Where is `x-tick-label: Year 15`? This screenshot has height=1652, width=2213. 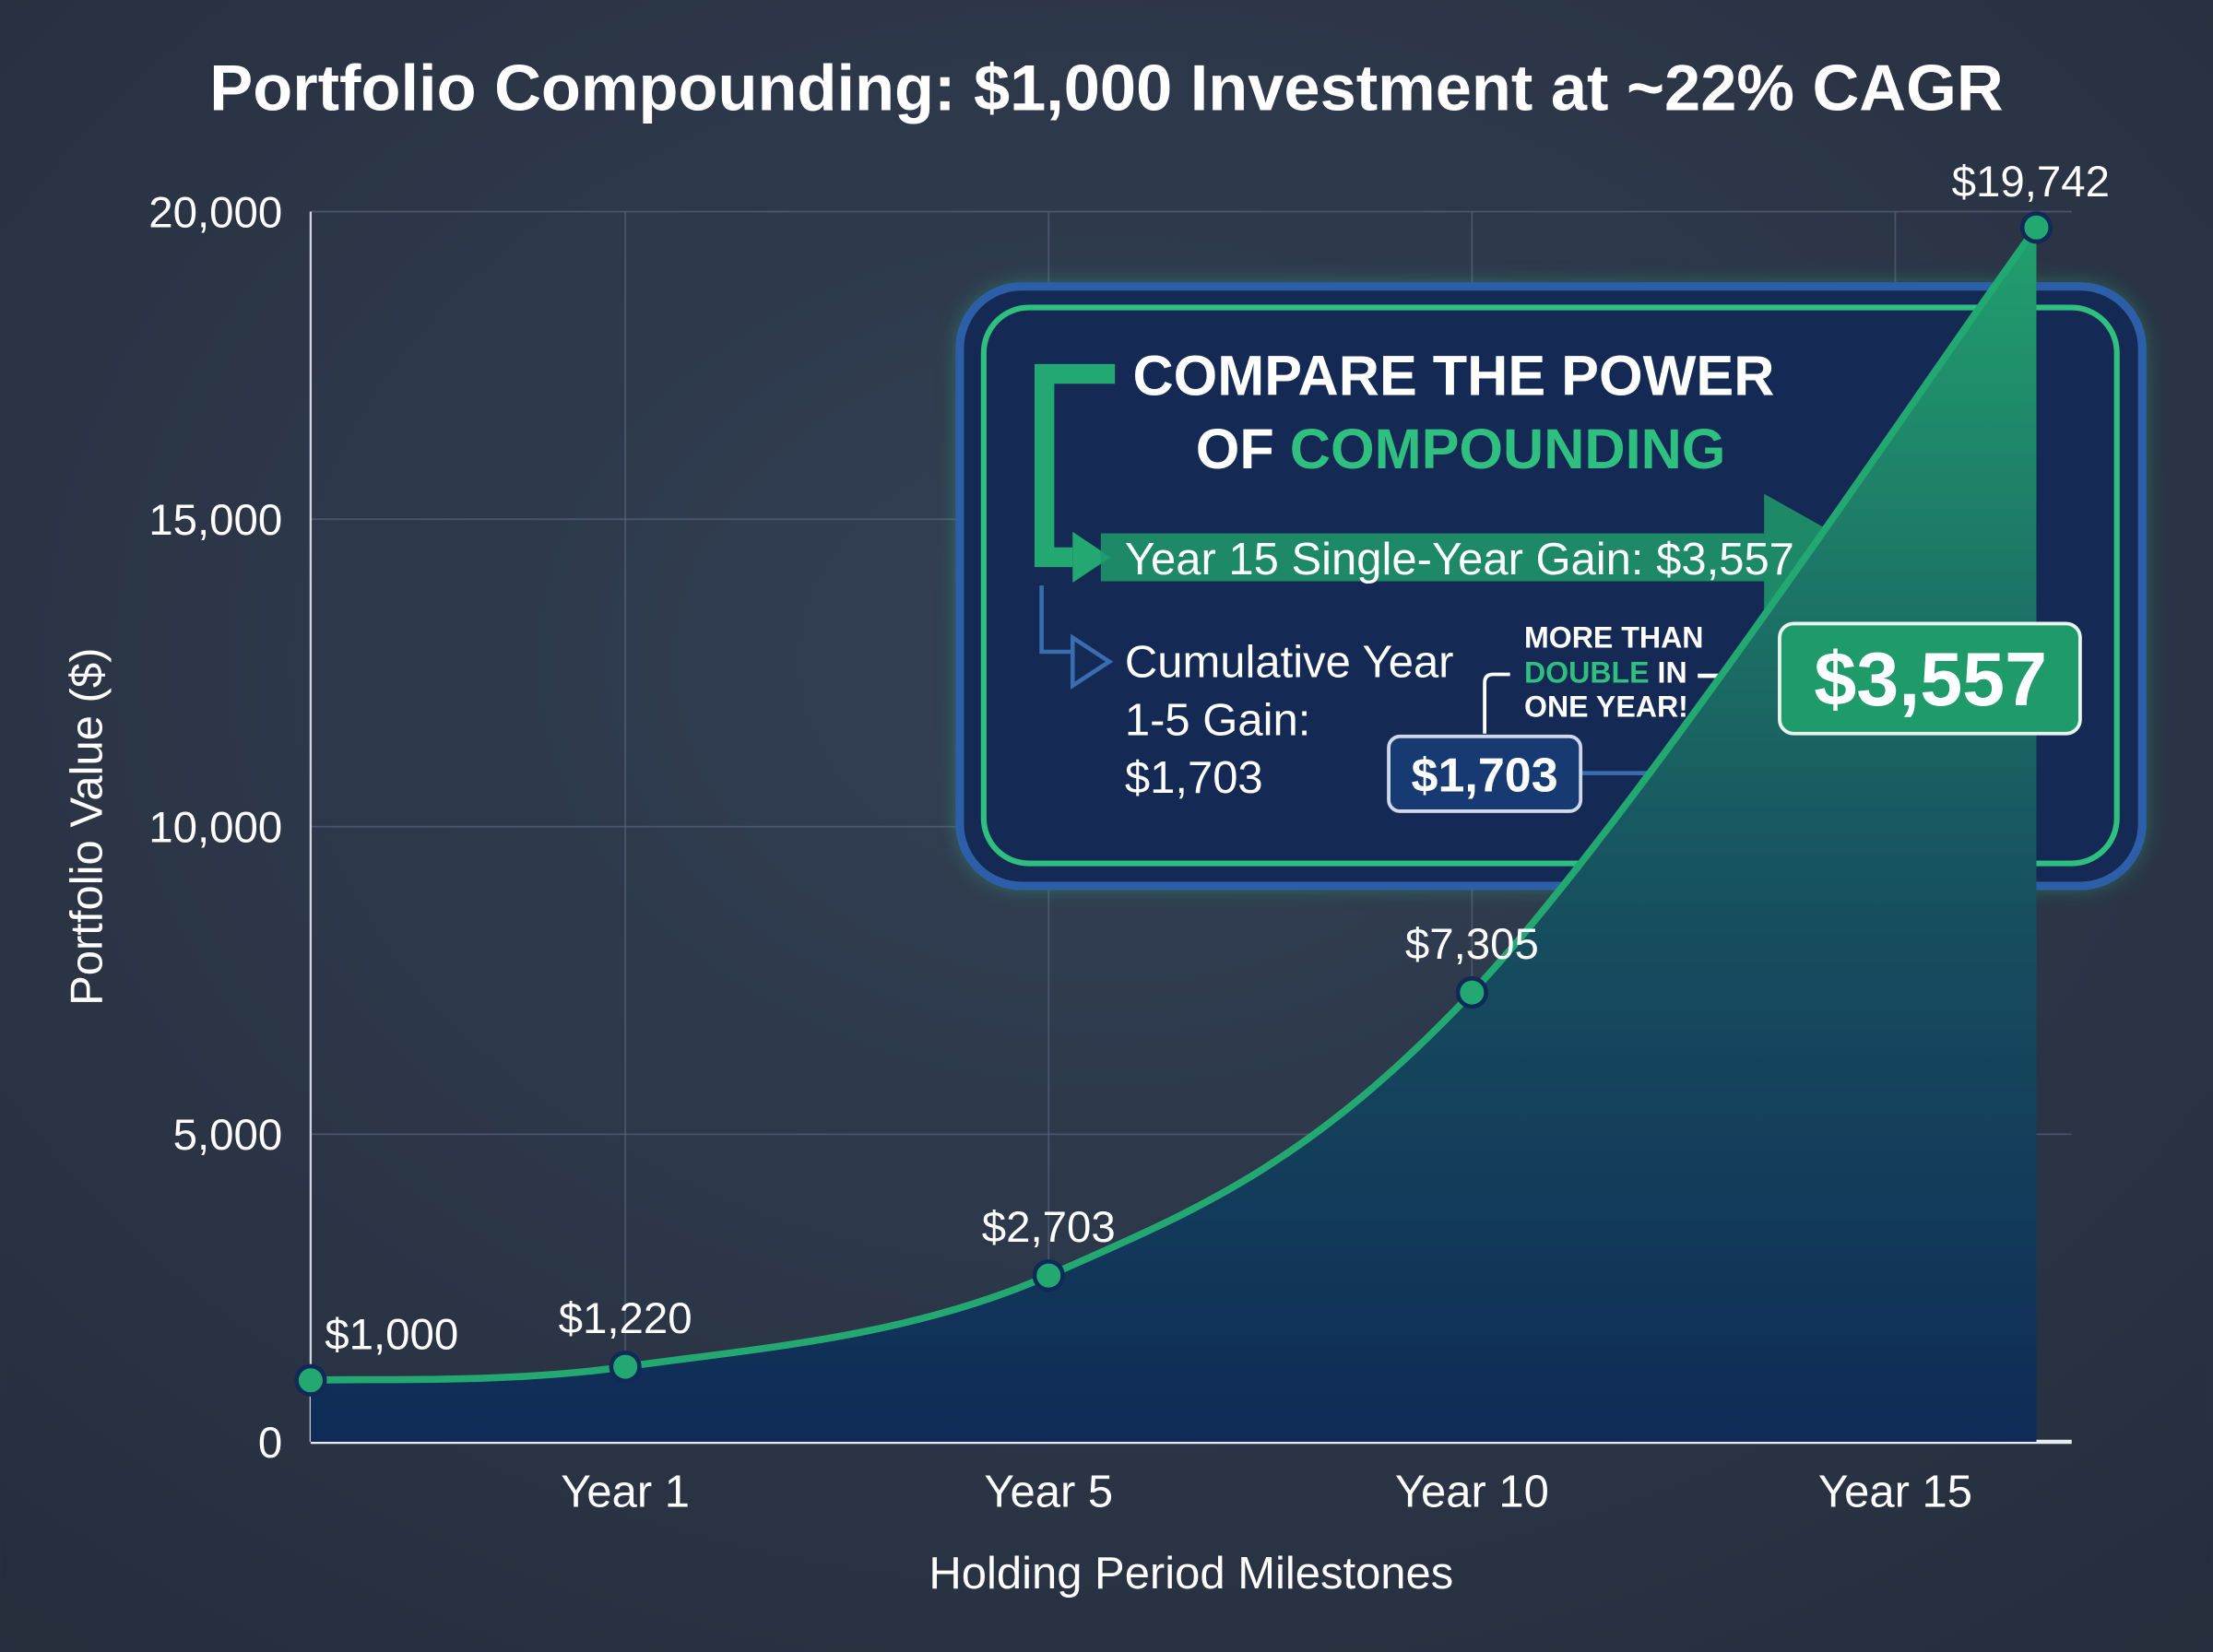
x-tick-label: Year 15 is located at coordinates (1895, 1491).